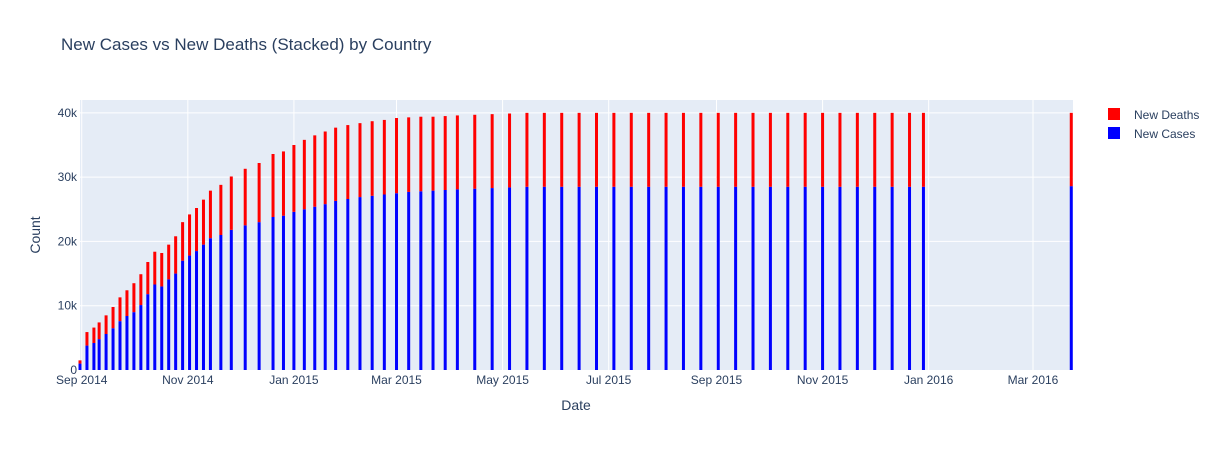  Describe the element at coordinates (1153, 115) in the screenshot. I see `legend-item-new-deaths: New Deaths` at that location.